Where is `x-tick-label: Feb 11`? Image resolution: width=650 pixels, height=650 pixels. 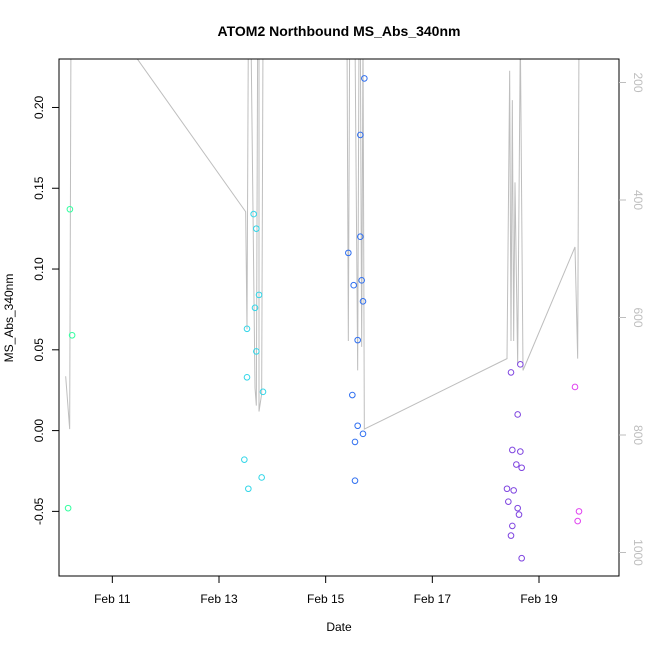
x-tick-label: Feb 11 is located at coordinates (112, 599).